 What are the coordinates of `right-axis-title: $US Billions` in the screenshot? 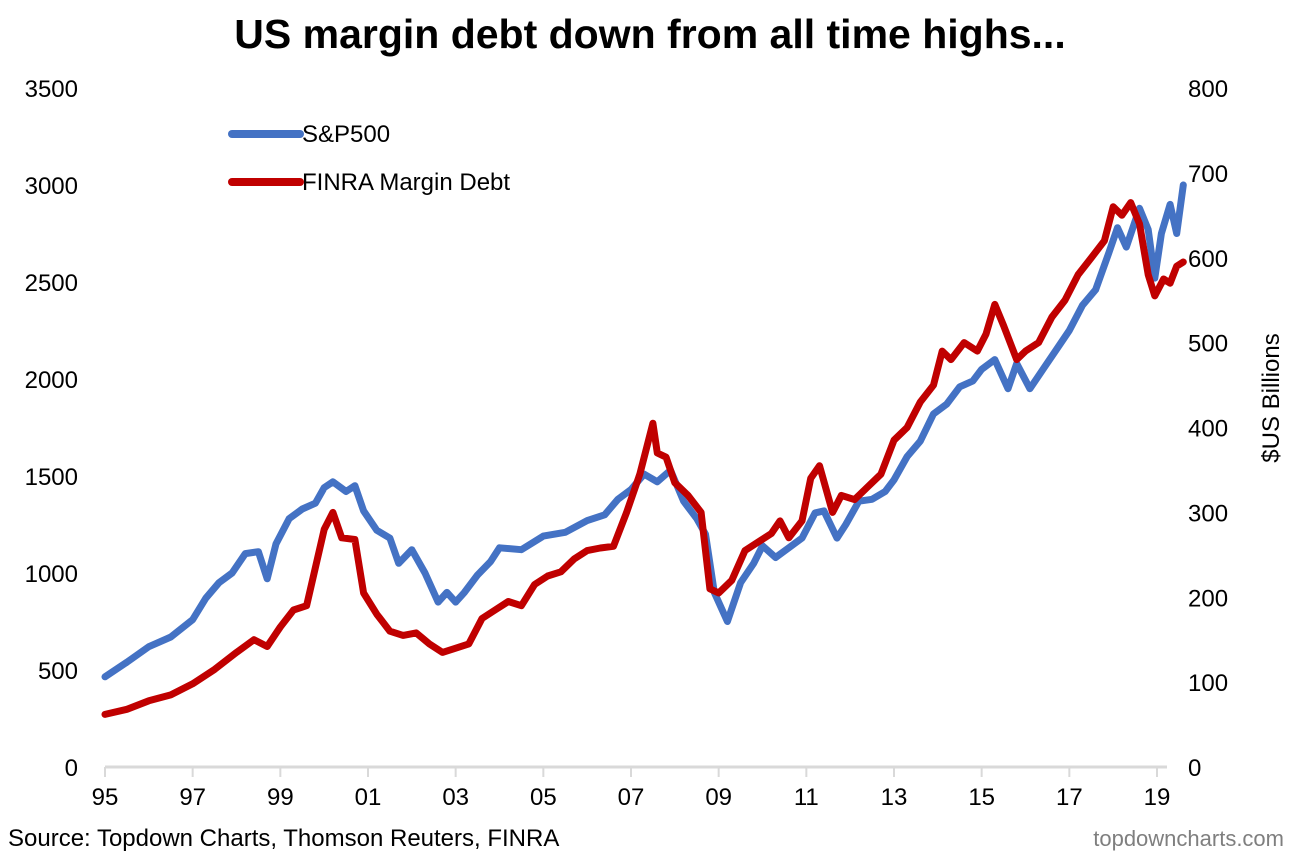 It's located at (1271, 397).